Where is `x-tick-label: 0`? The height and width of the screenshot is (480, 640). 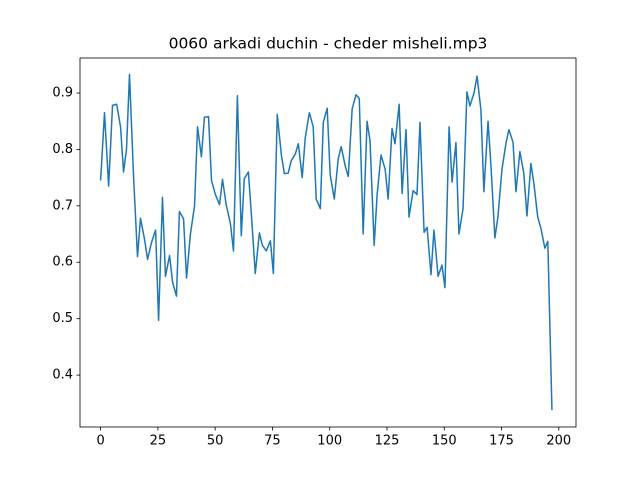
x-tick-label: 0 is located at coordinates (100, 441).